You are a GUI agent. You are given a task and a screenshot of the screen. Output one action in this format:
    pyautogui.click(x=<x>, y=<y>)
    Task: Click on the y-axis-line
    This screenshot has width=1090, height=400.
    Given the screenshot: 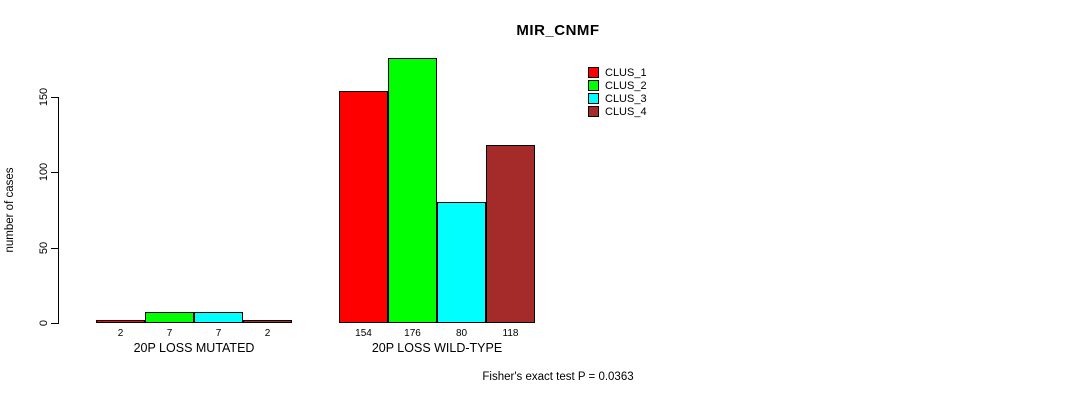 What is the action you would take?
    pyautogui.click(x=58, y=210)
    